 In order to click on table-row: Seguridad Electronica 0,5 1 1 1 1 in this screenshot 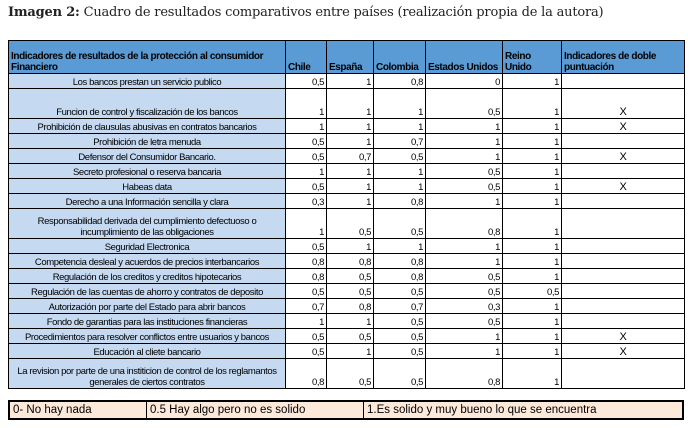, I will do `click(346, 246)`.